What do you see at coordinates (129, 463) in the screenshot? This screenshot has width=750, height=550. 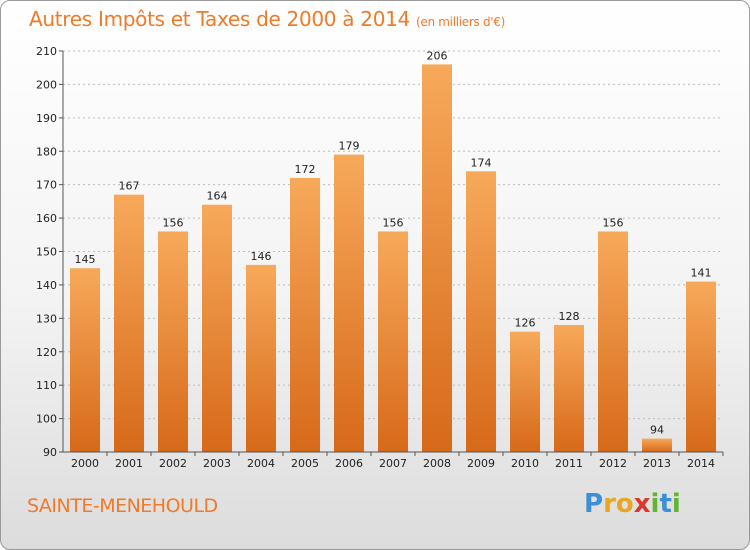 I see `x-tick-label: 2001` at bounding box center [129, 463].